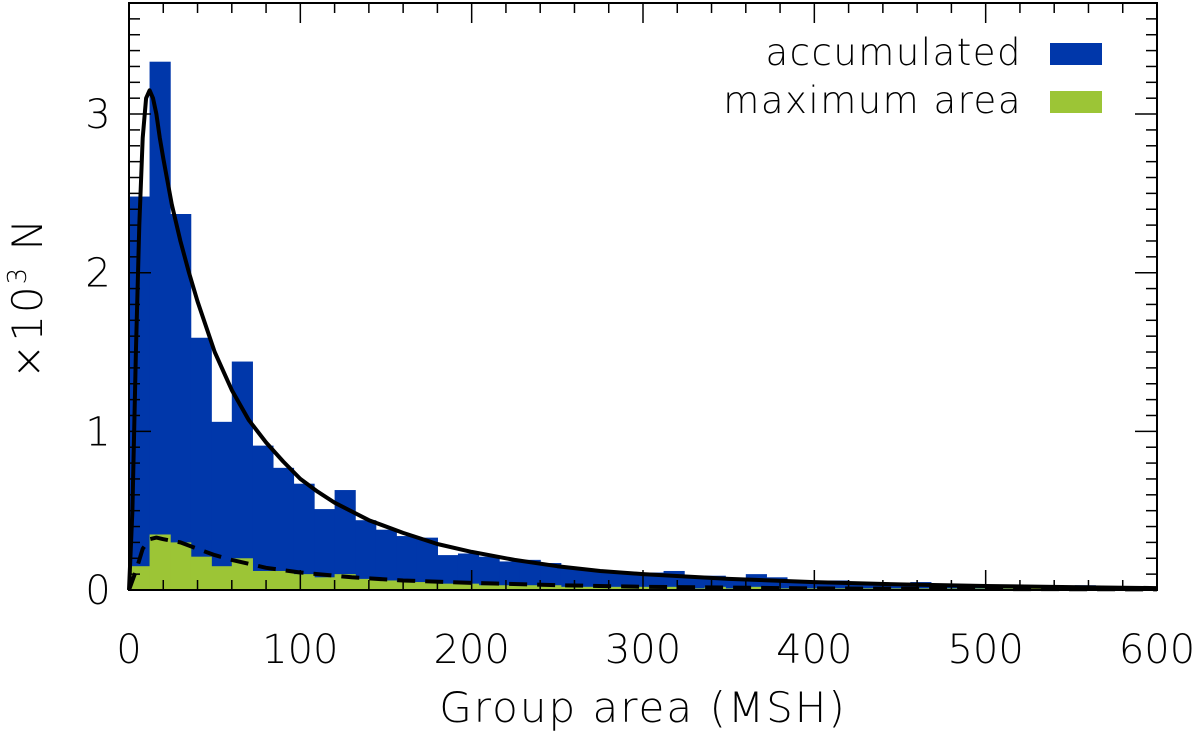 This screenshot has width=1200, height=738. Describe the element at coordinates (27, 331) in the screenshot. I see `y-axis-title-prefix: ×10` at that location.